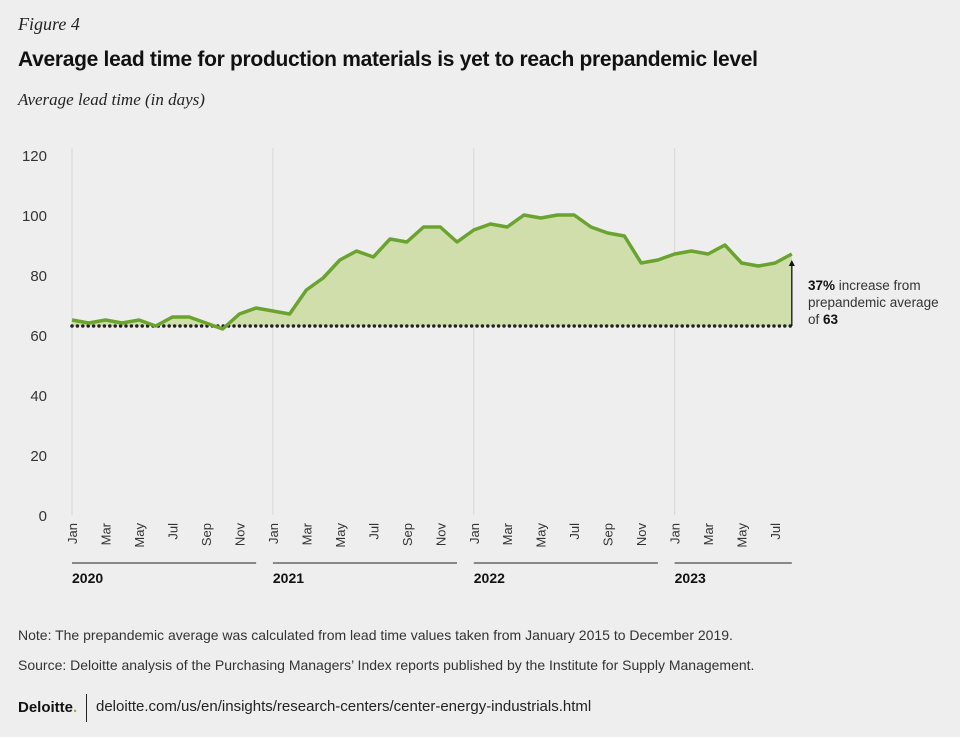 The image size is (960, 737). I want to click on y-tick-label: 40, so click(38, 396).